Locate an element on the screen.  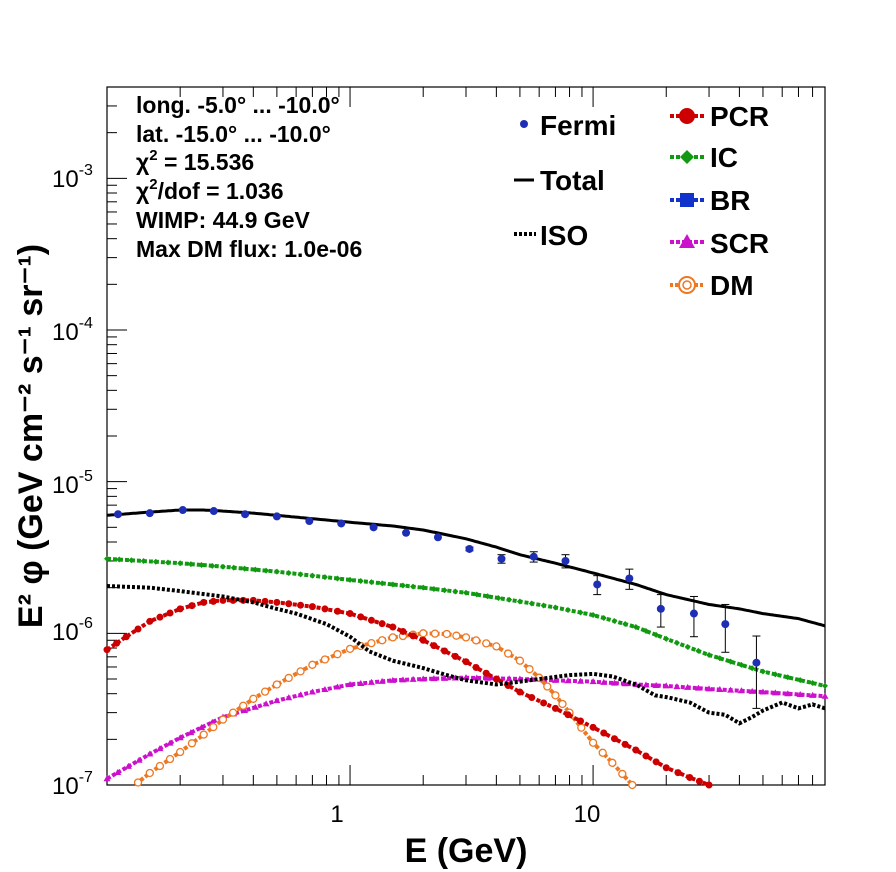
legend-pcr-marker is located at coordinates (687, 116).